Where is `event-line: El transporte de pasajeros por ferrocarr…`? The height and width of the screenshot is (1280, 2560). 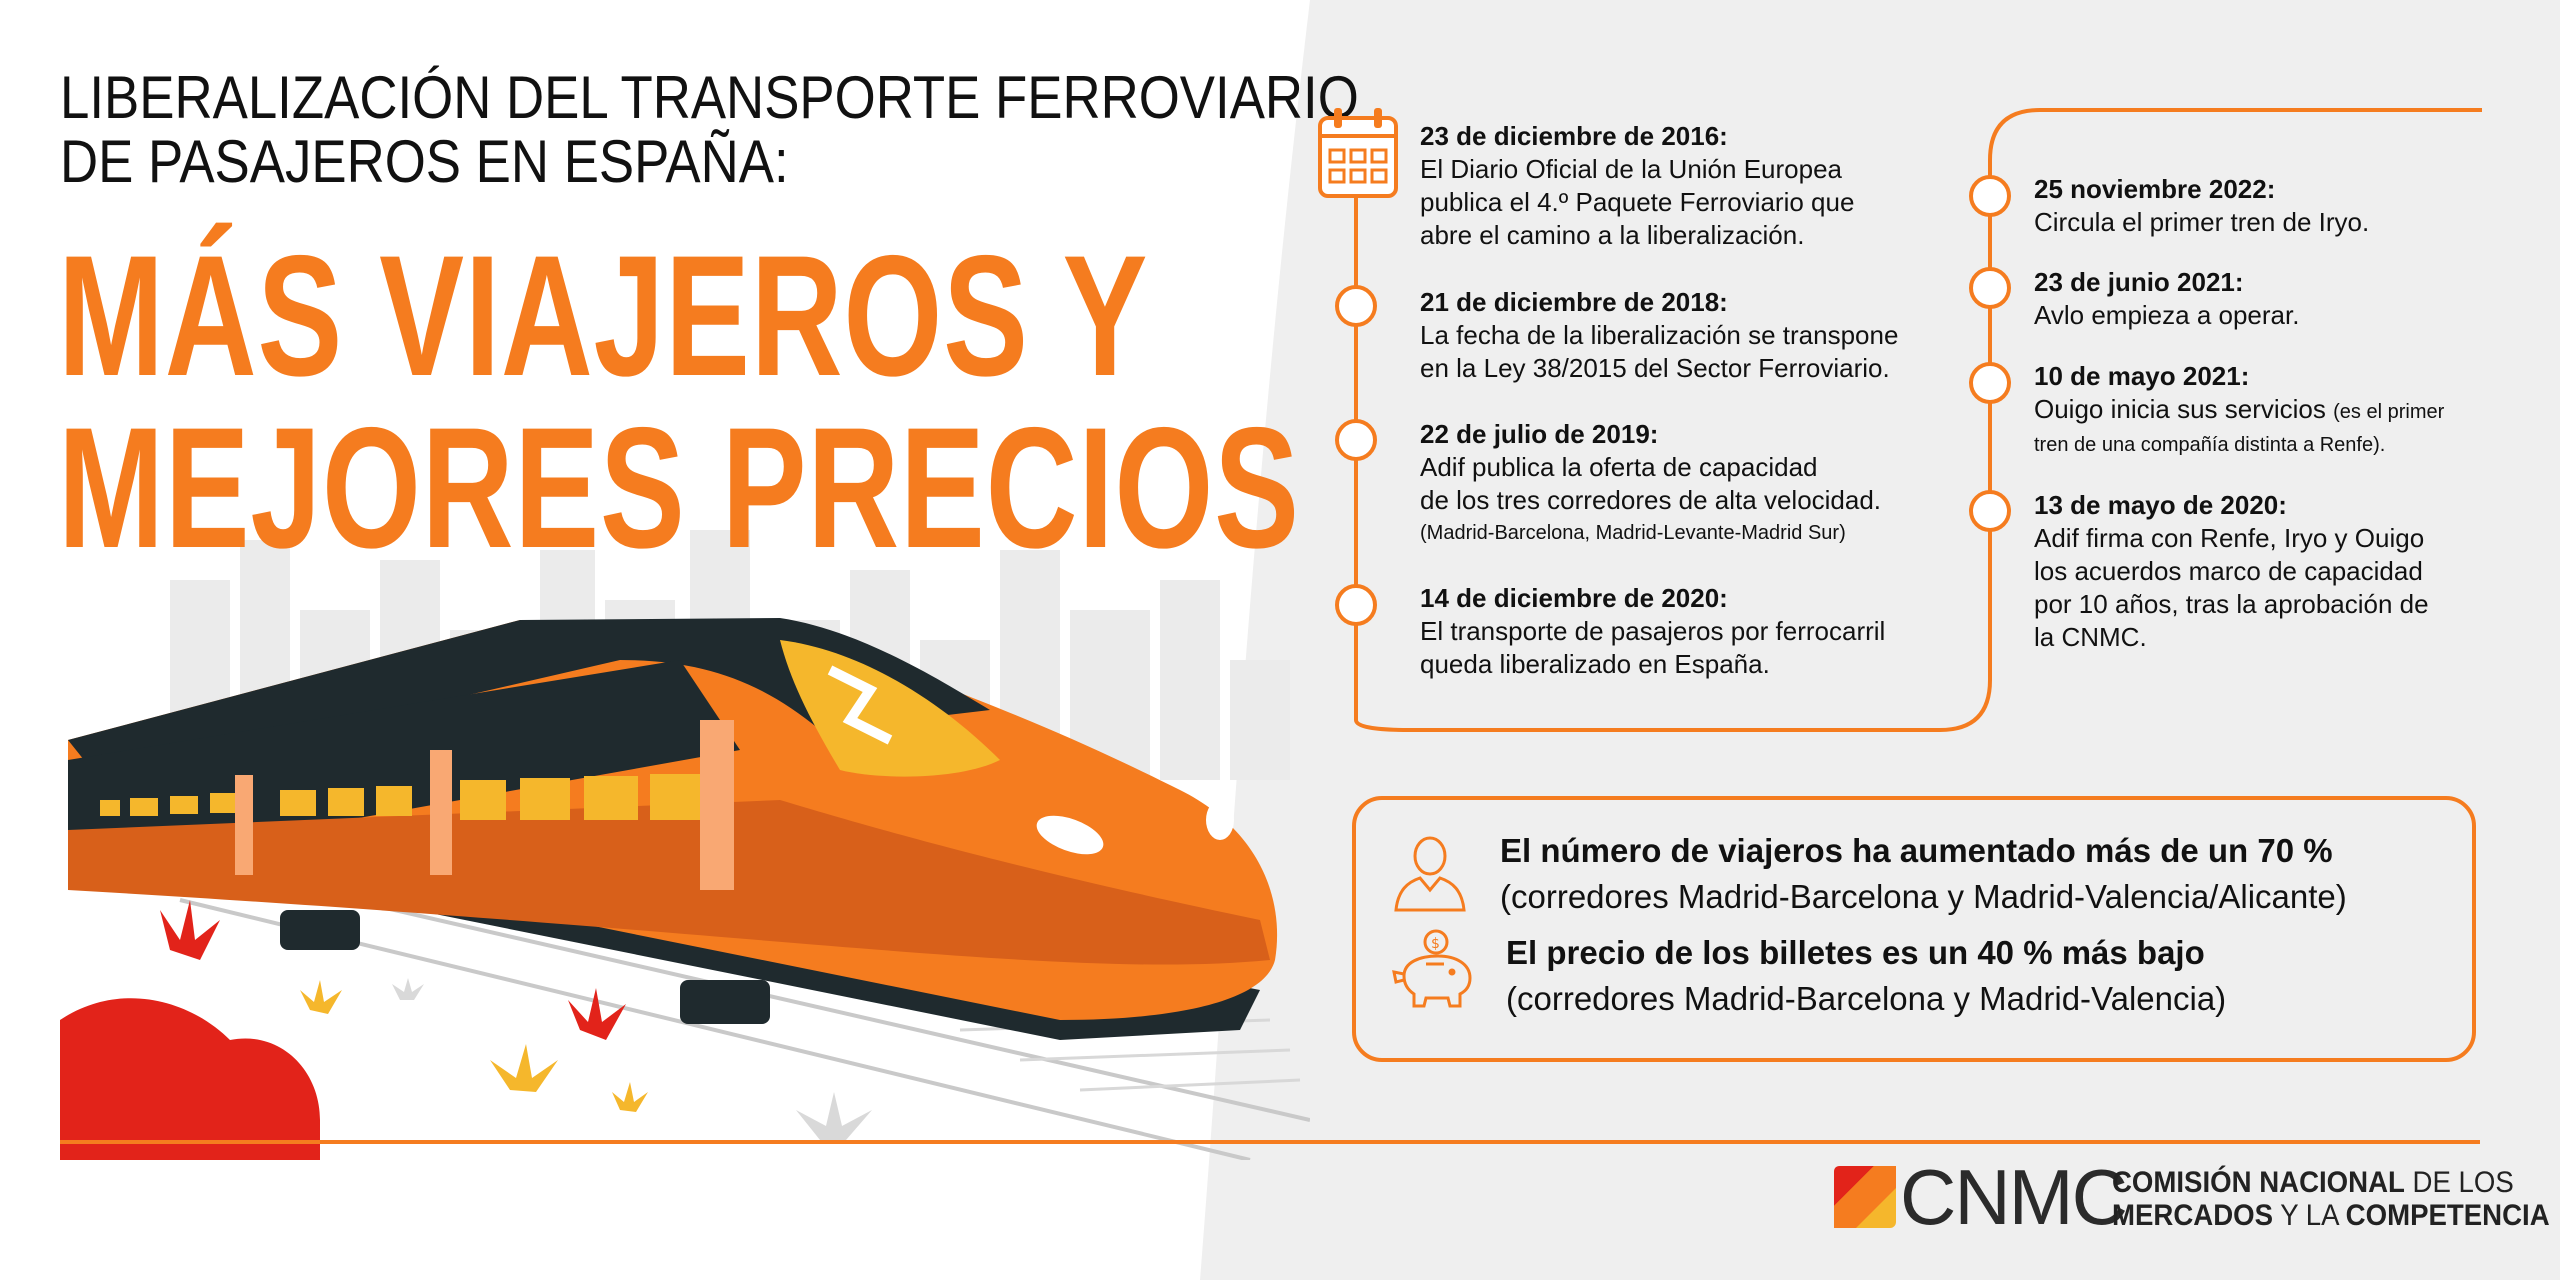 event-line: El transporte de pasajeros por ferrocarr… is located at coordinates (1653, 631).